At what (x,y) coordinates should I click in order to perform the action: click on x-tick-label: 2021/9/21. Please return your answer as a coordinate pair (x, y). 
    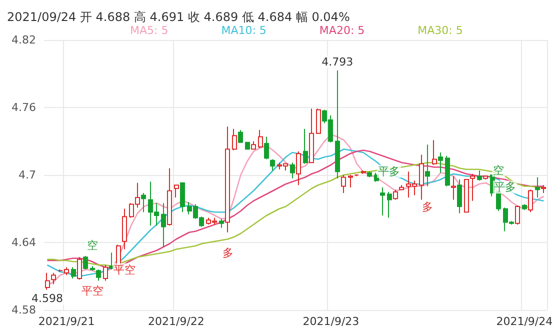
    Looking at the image, I should click on (66, 321).